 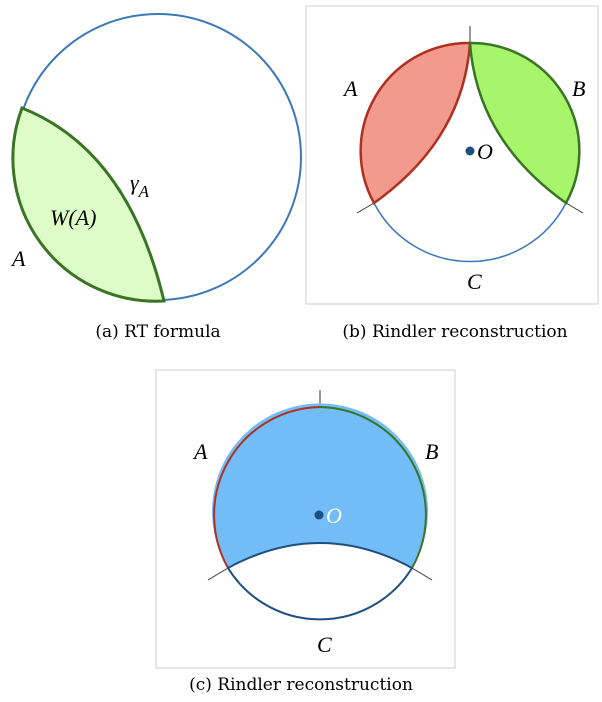 What do you see at coordinates (18, 258) in the screenshot?
I see `region-label: A` at bounding box center [18, 258].